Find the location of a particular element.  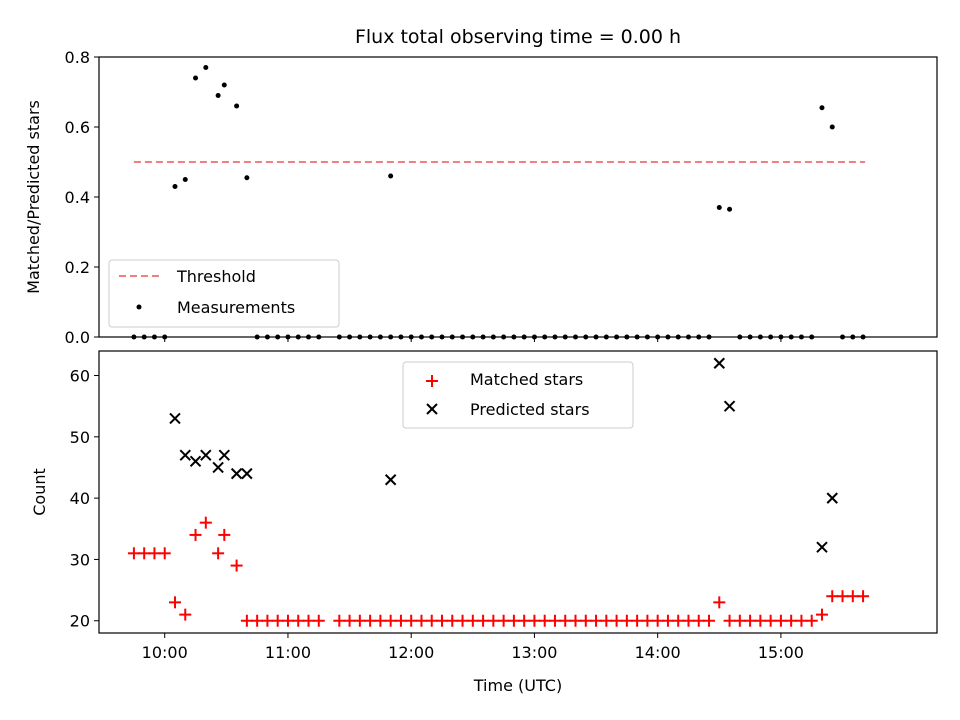

y-tick-label: 0.2 is located at coordinates (77, 267).